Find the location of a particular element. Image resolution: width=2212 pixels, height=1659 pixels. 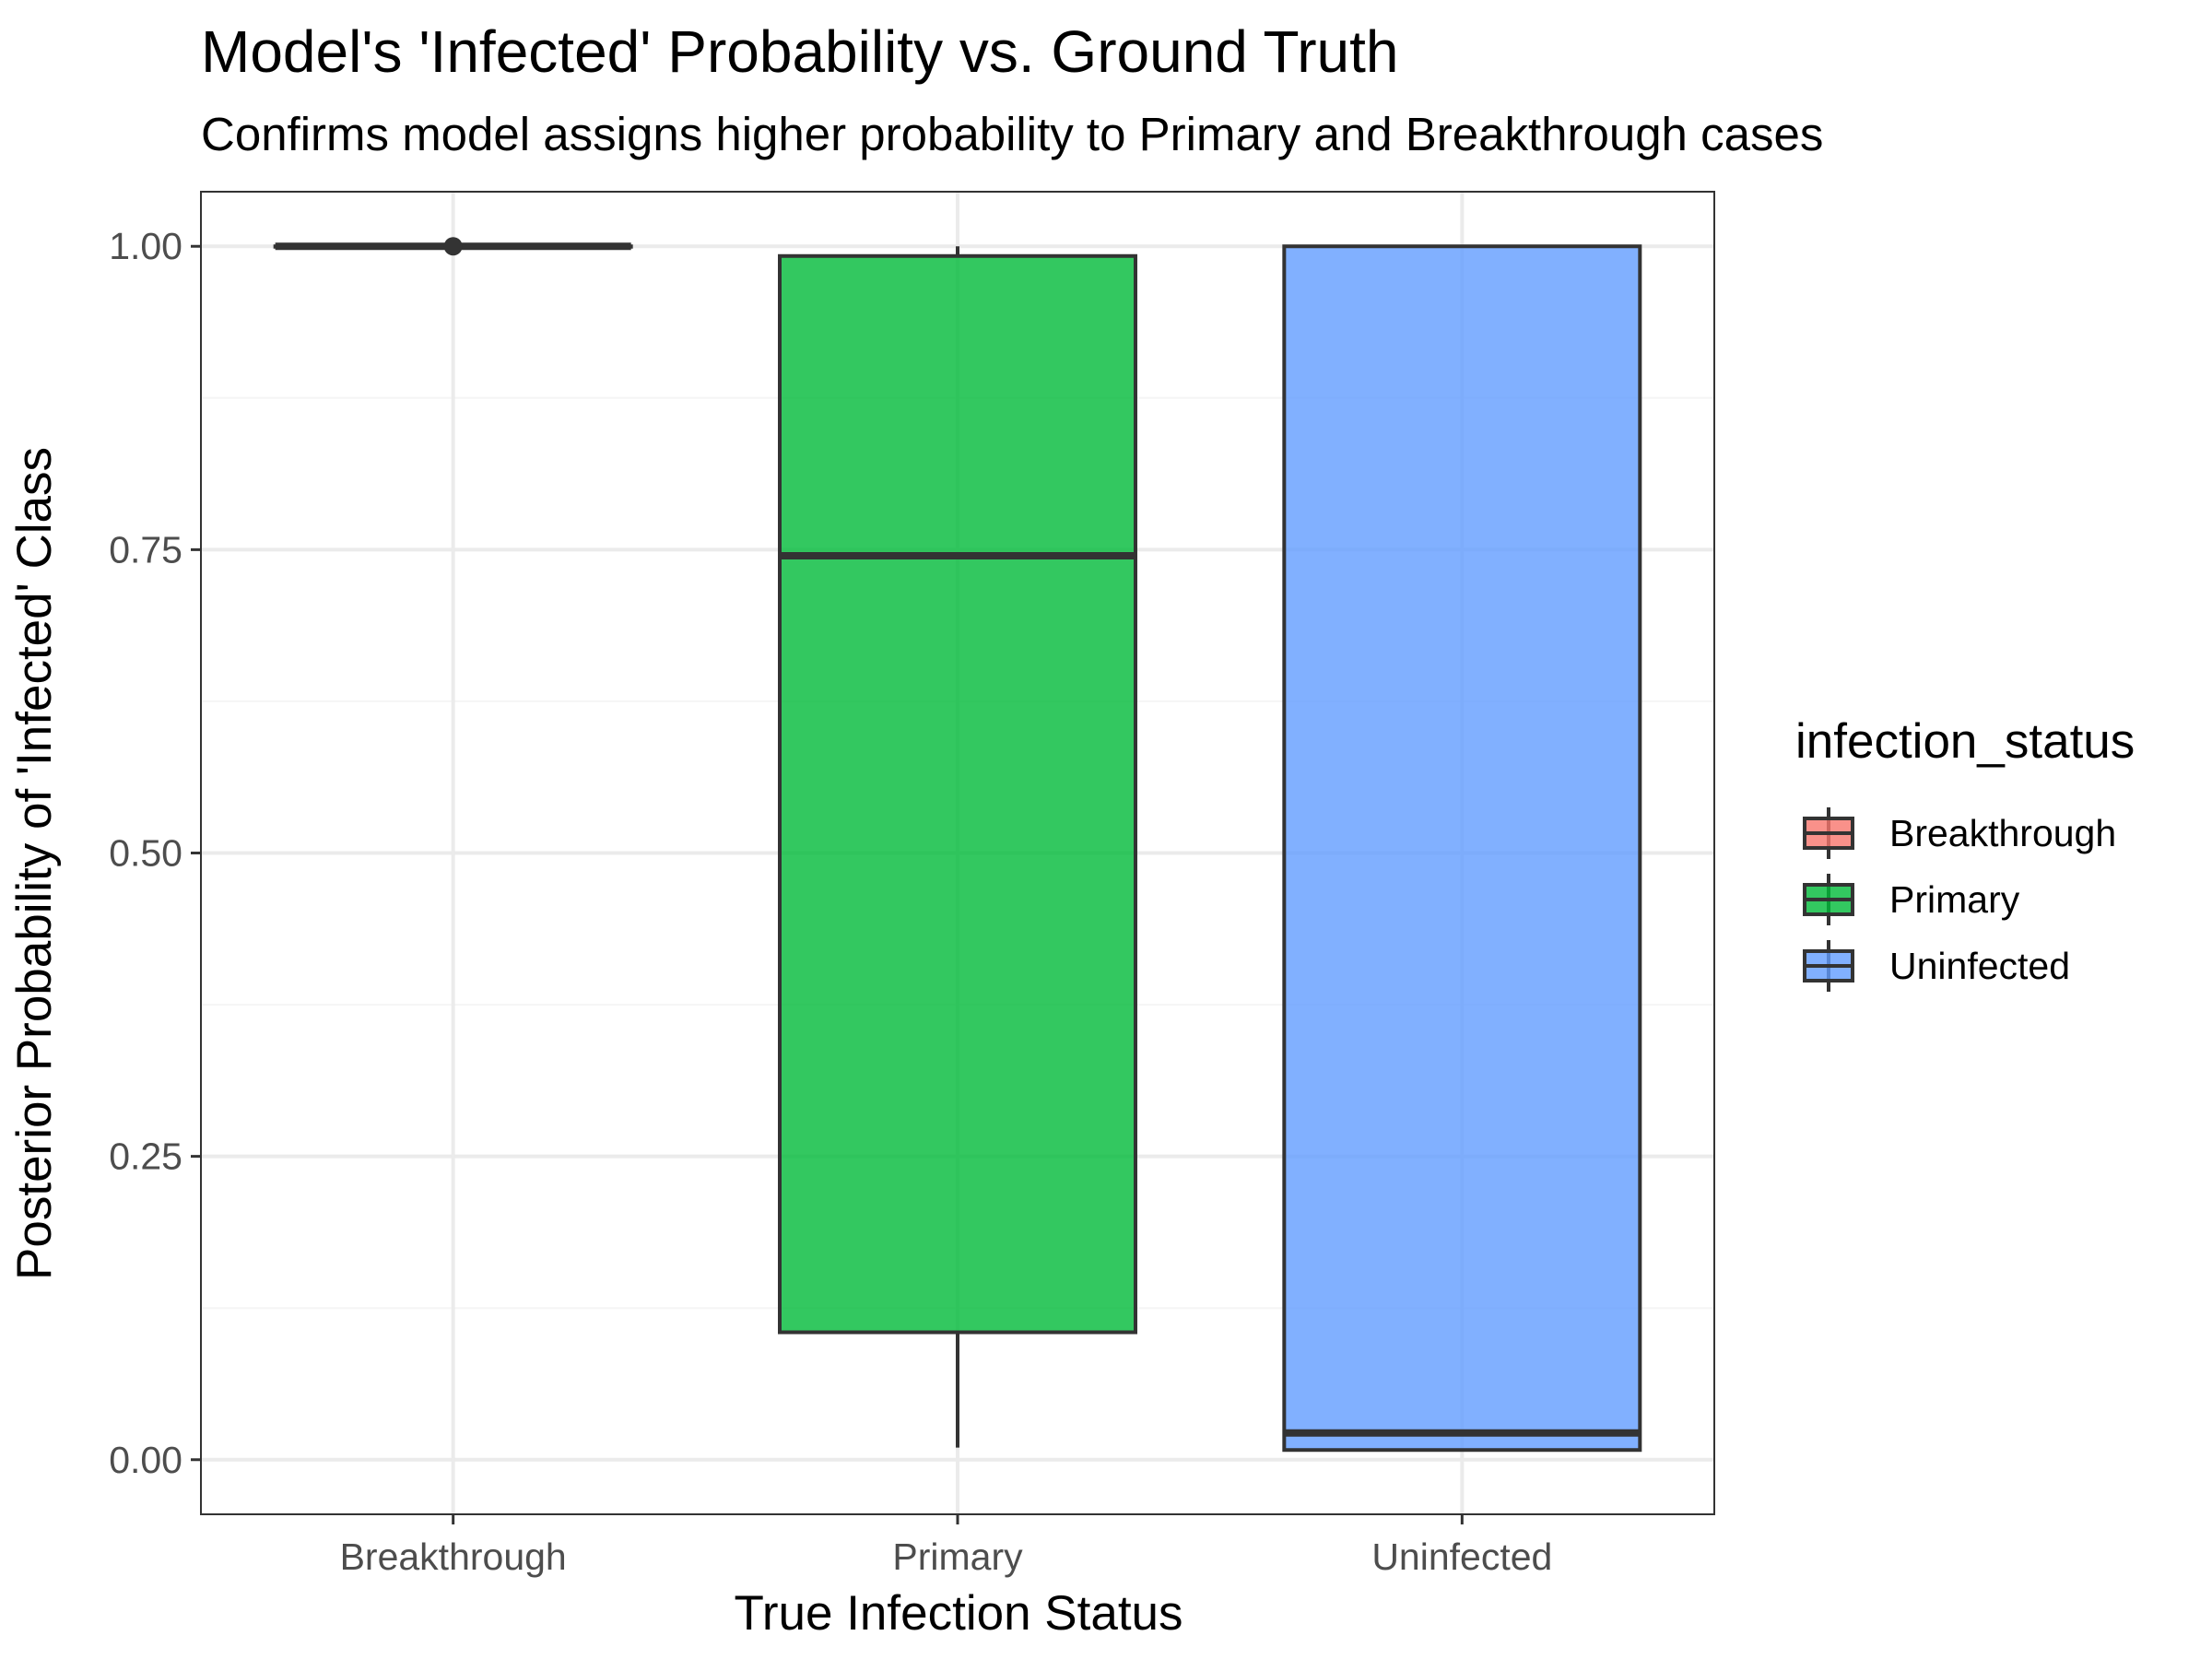

x-tick-label: Primary is located at coordinates (957, 1556).